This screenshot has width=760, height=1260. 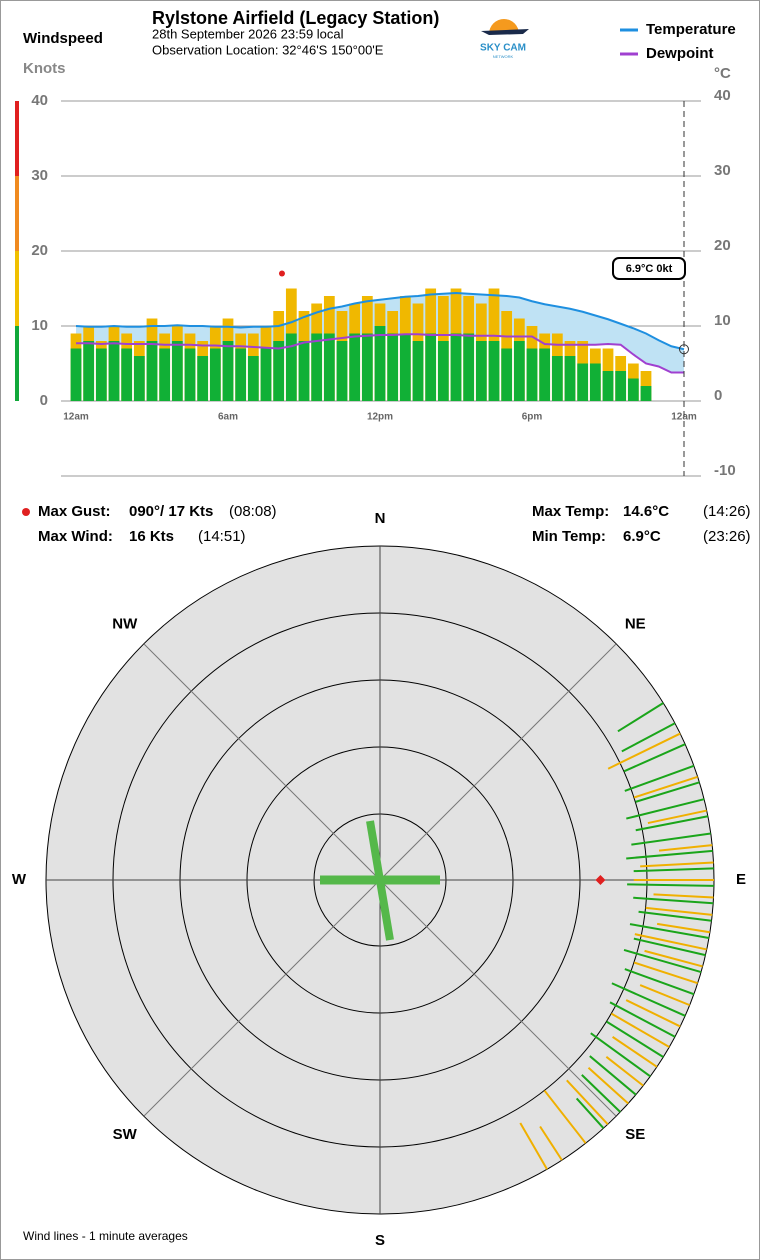 What do you see at coordinates (380, 518) in the screenshot?
I see `compass-label: N` at bounding box center [380, 518].